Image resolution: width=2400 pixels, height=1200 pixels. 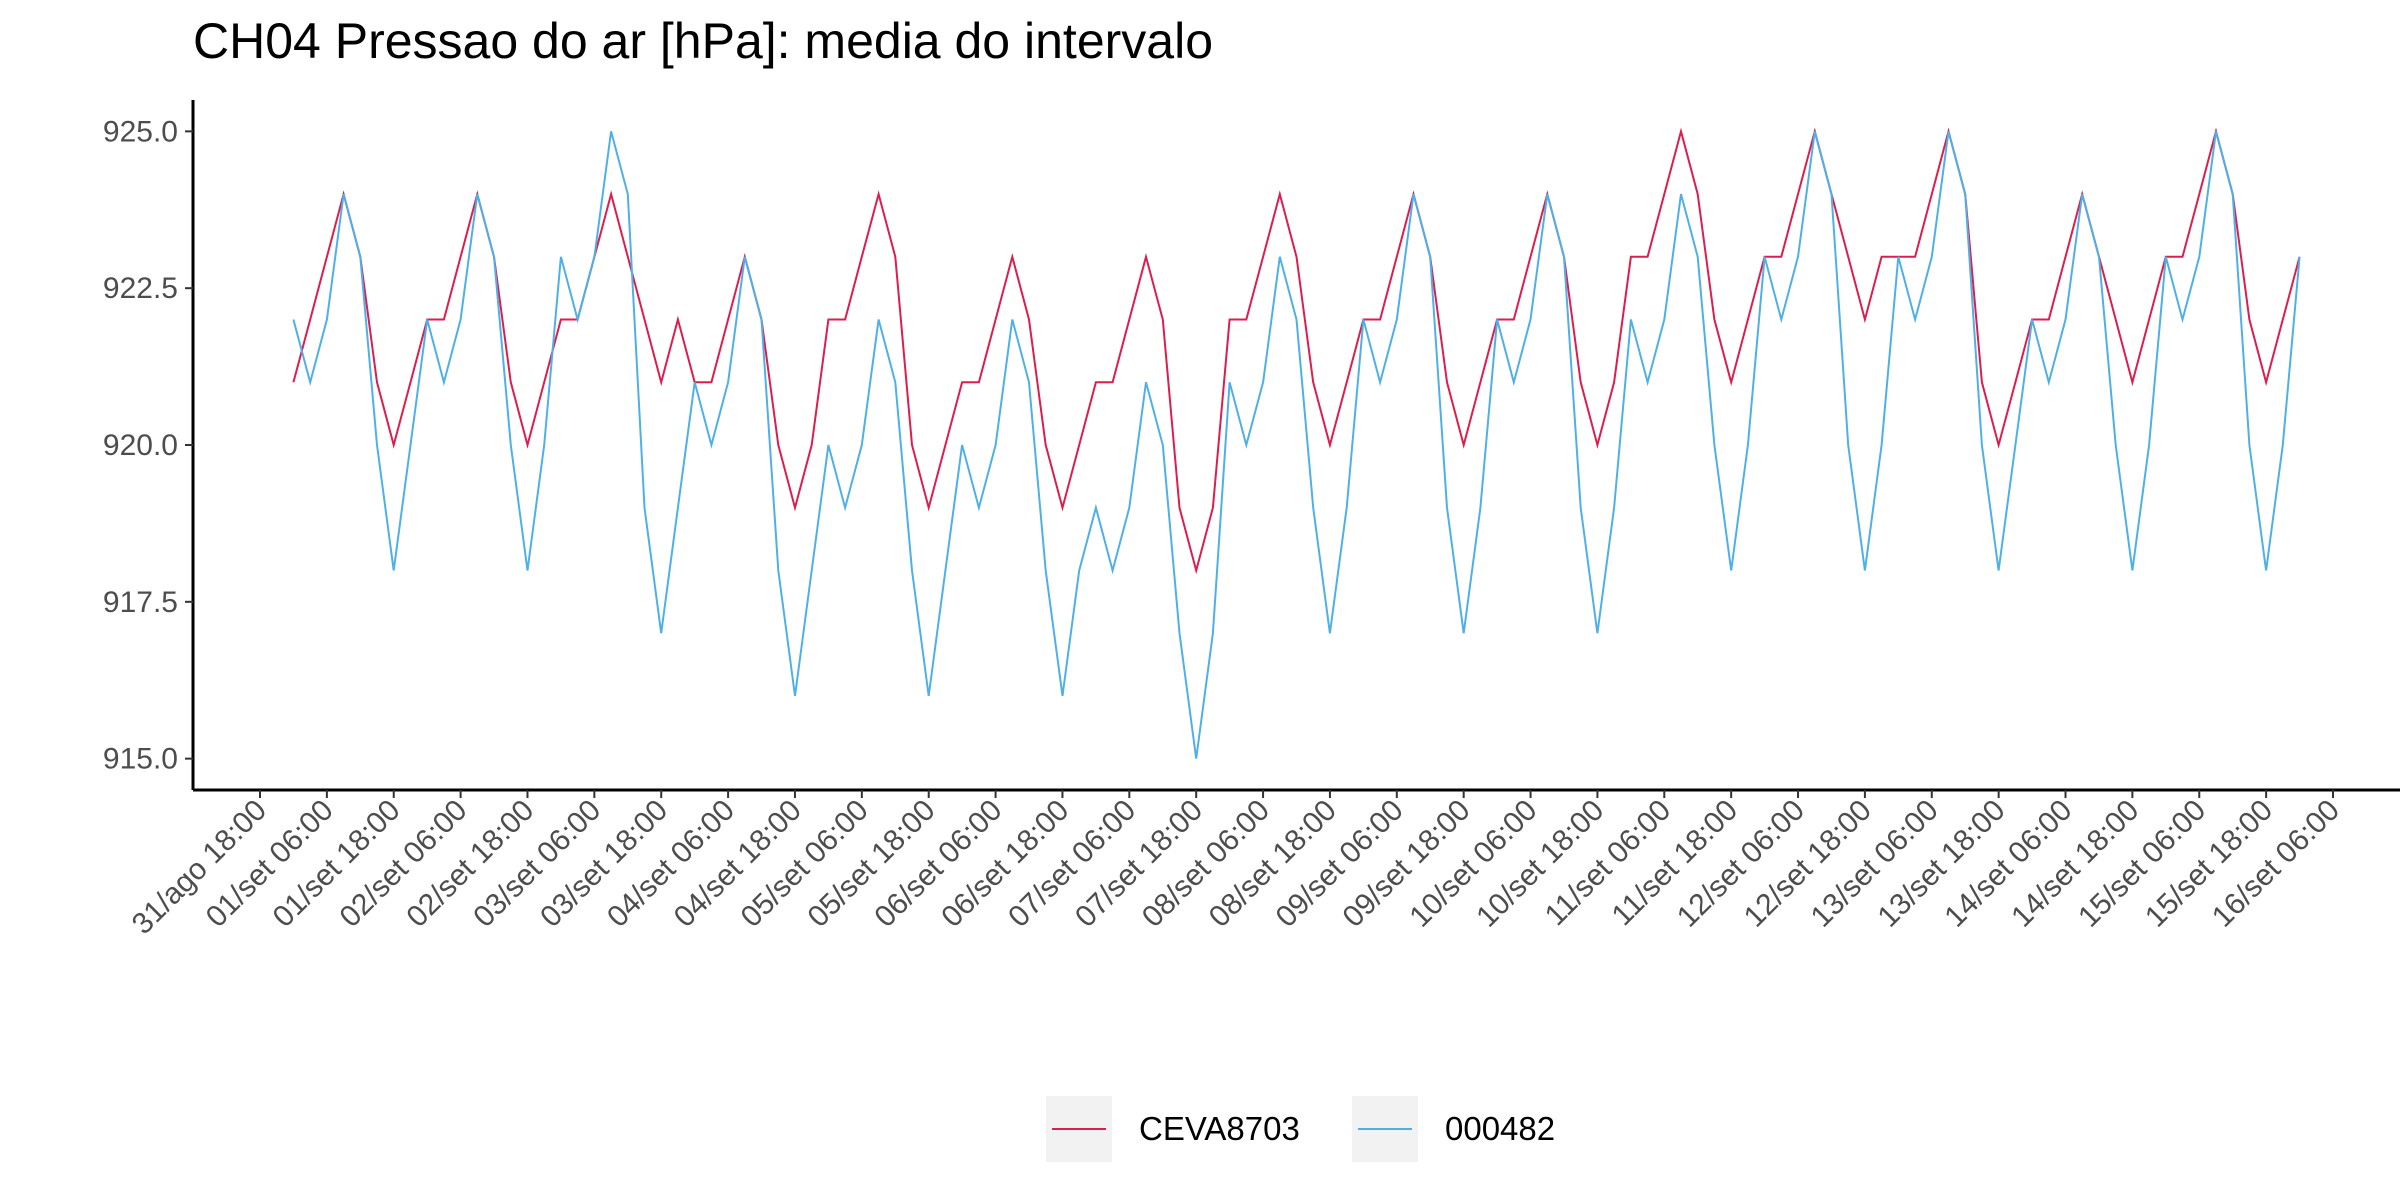 I want to click on y-tick-label: 920.0, so click(x=140, y=445).